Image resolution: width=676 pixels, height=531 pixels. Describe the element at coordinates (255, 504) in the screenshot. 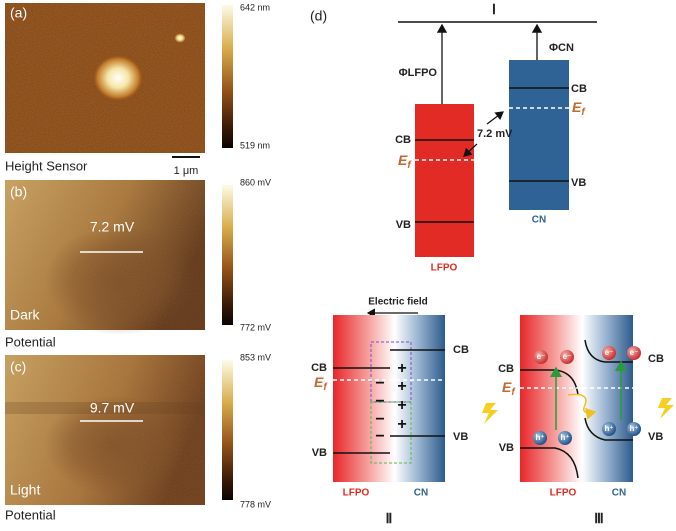

I see `scale-min: 778 mV` at that location.